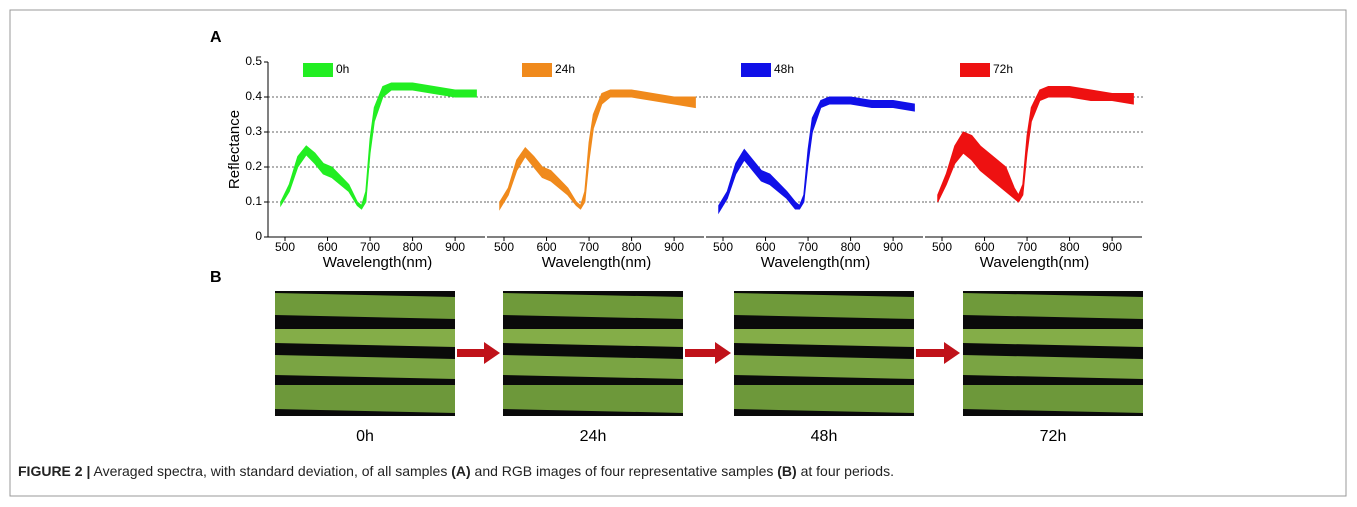 The width and height of the screenshot is (1357, 507). I want to click on y-tick-label: 0.5, so click(253, 61).